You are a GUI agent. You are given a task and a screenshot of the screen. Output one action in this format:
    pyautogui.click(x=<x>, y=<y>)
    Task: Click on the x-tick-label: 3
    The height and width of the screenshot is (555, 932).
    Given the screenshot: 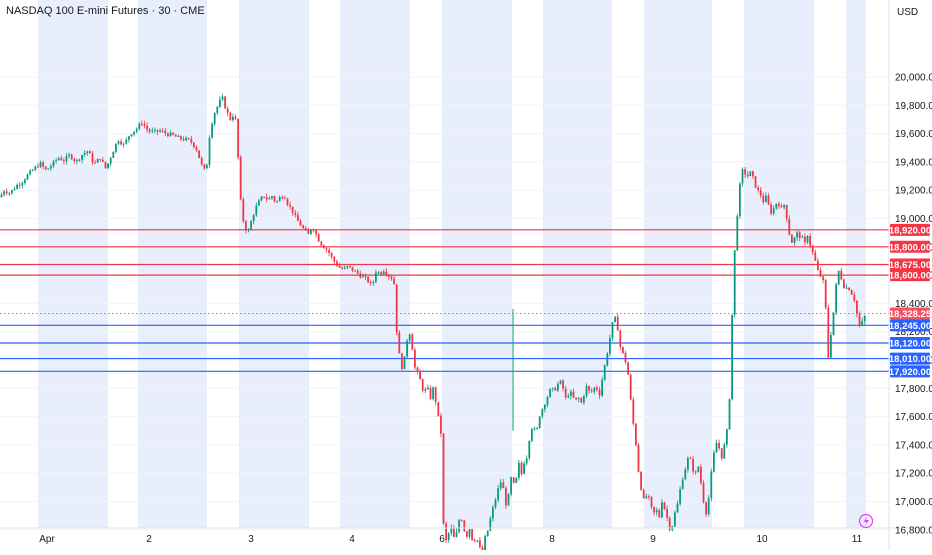 What is the action you would take?
    pyautogui.click(x=251, y=539)
    